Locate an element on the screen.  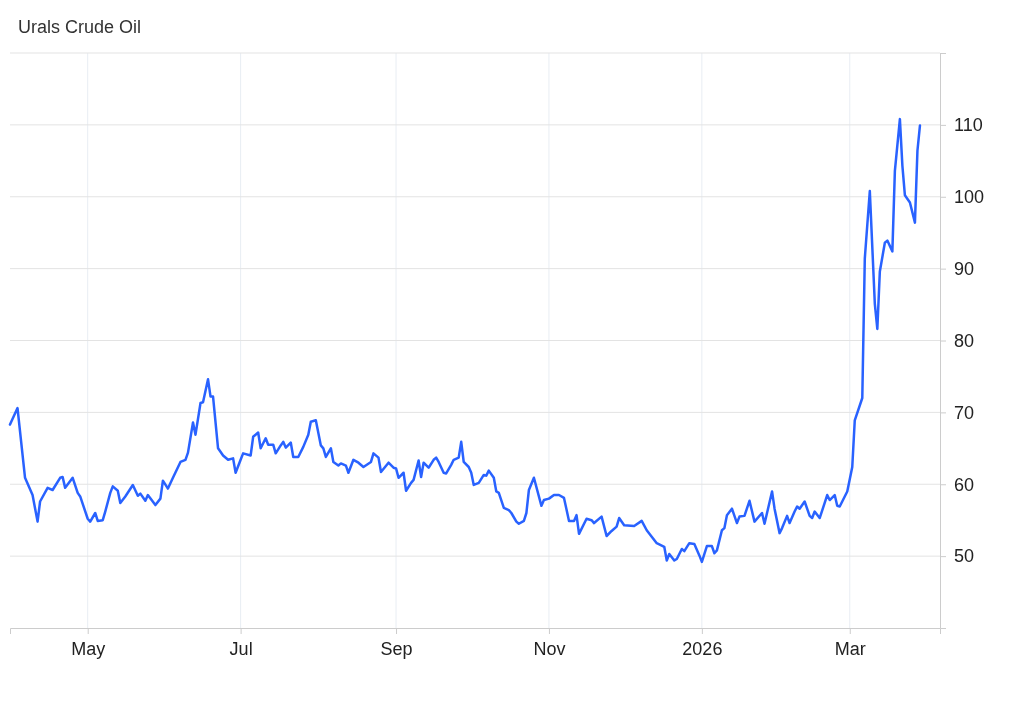
y-tick-label: 110 is located at coordinates (968, 125).